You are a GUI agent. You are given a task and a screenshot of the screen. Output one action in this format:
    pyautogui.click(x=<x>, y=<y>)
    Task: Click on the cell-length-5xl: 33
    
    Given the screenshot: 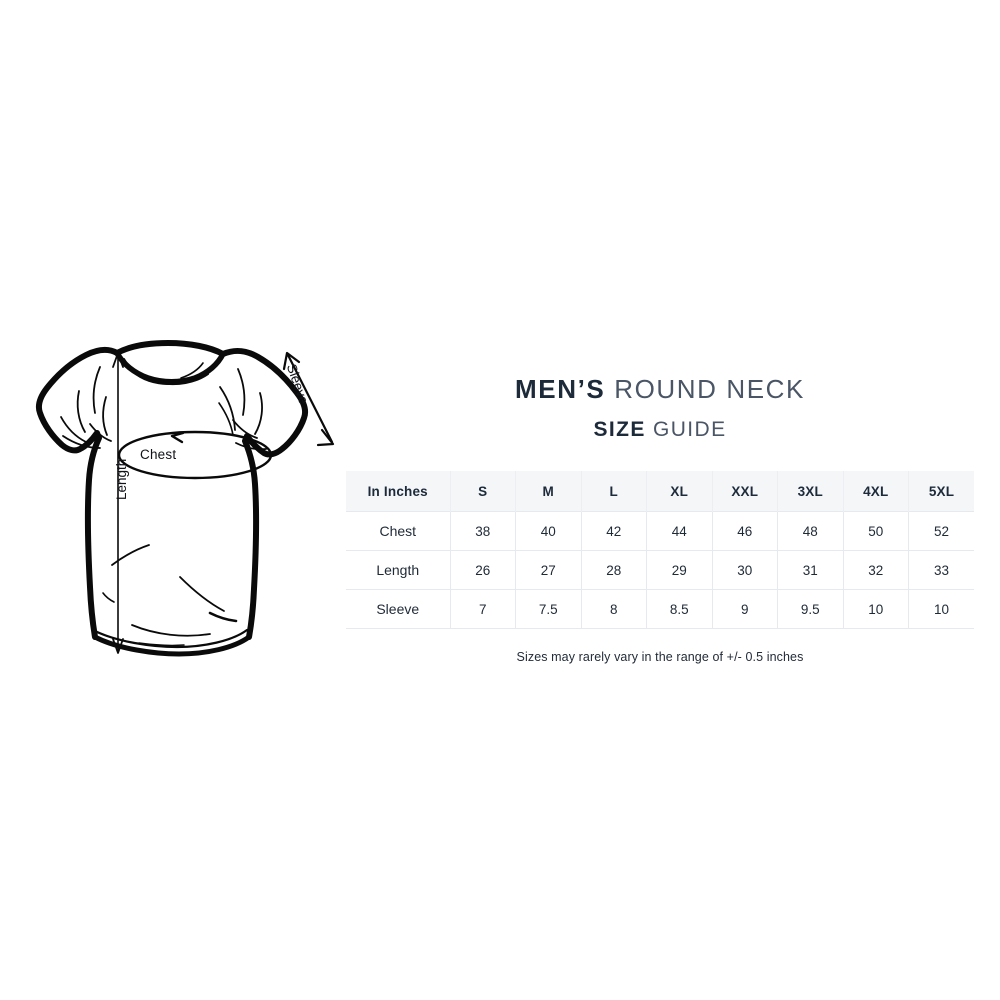 What is the action you would take?
    pyautogui.click(x=941, y=570)
    